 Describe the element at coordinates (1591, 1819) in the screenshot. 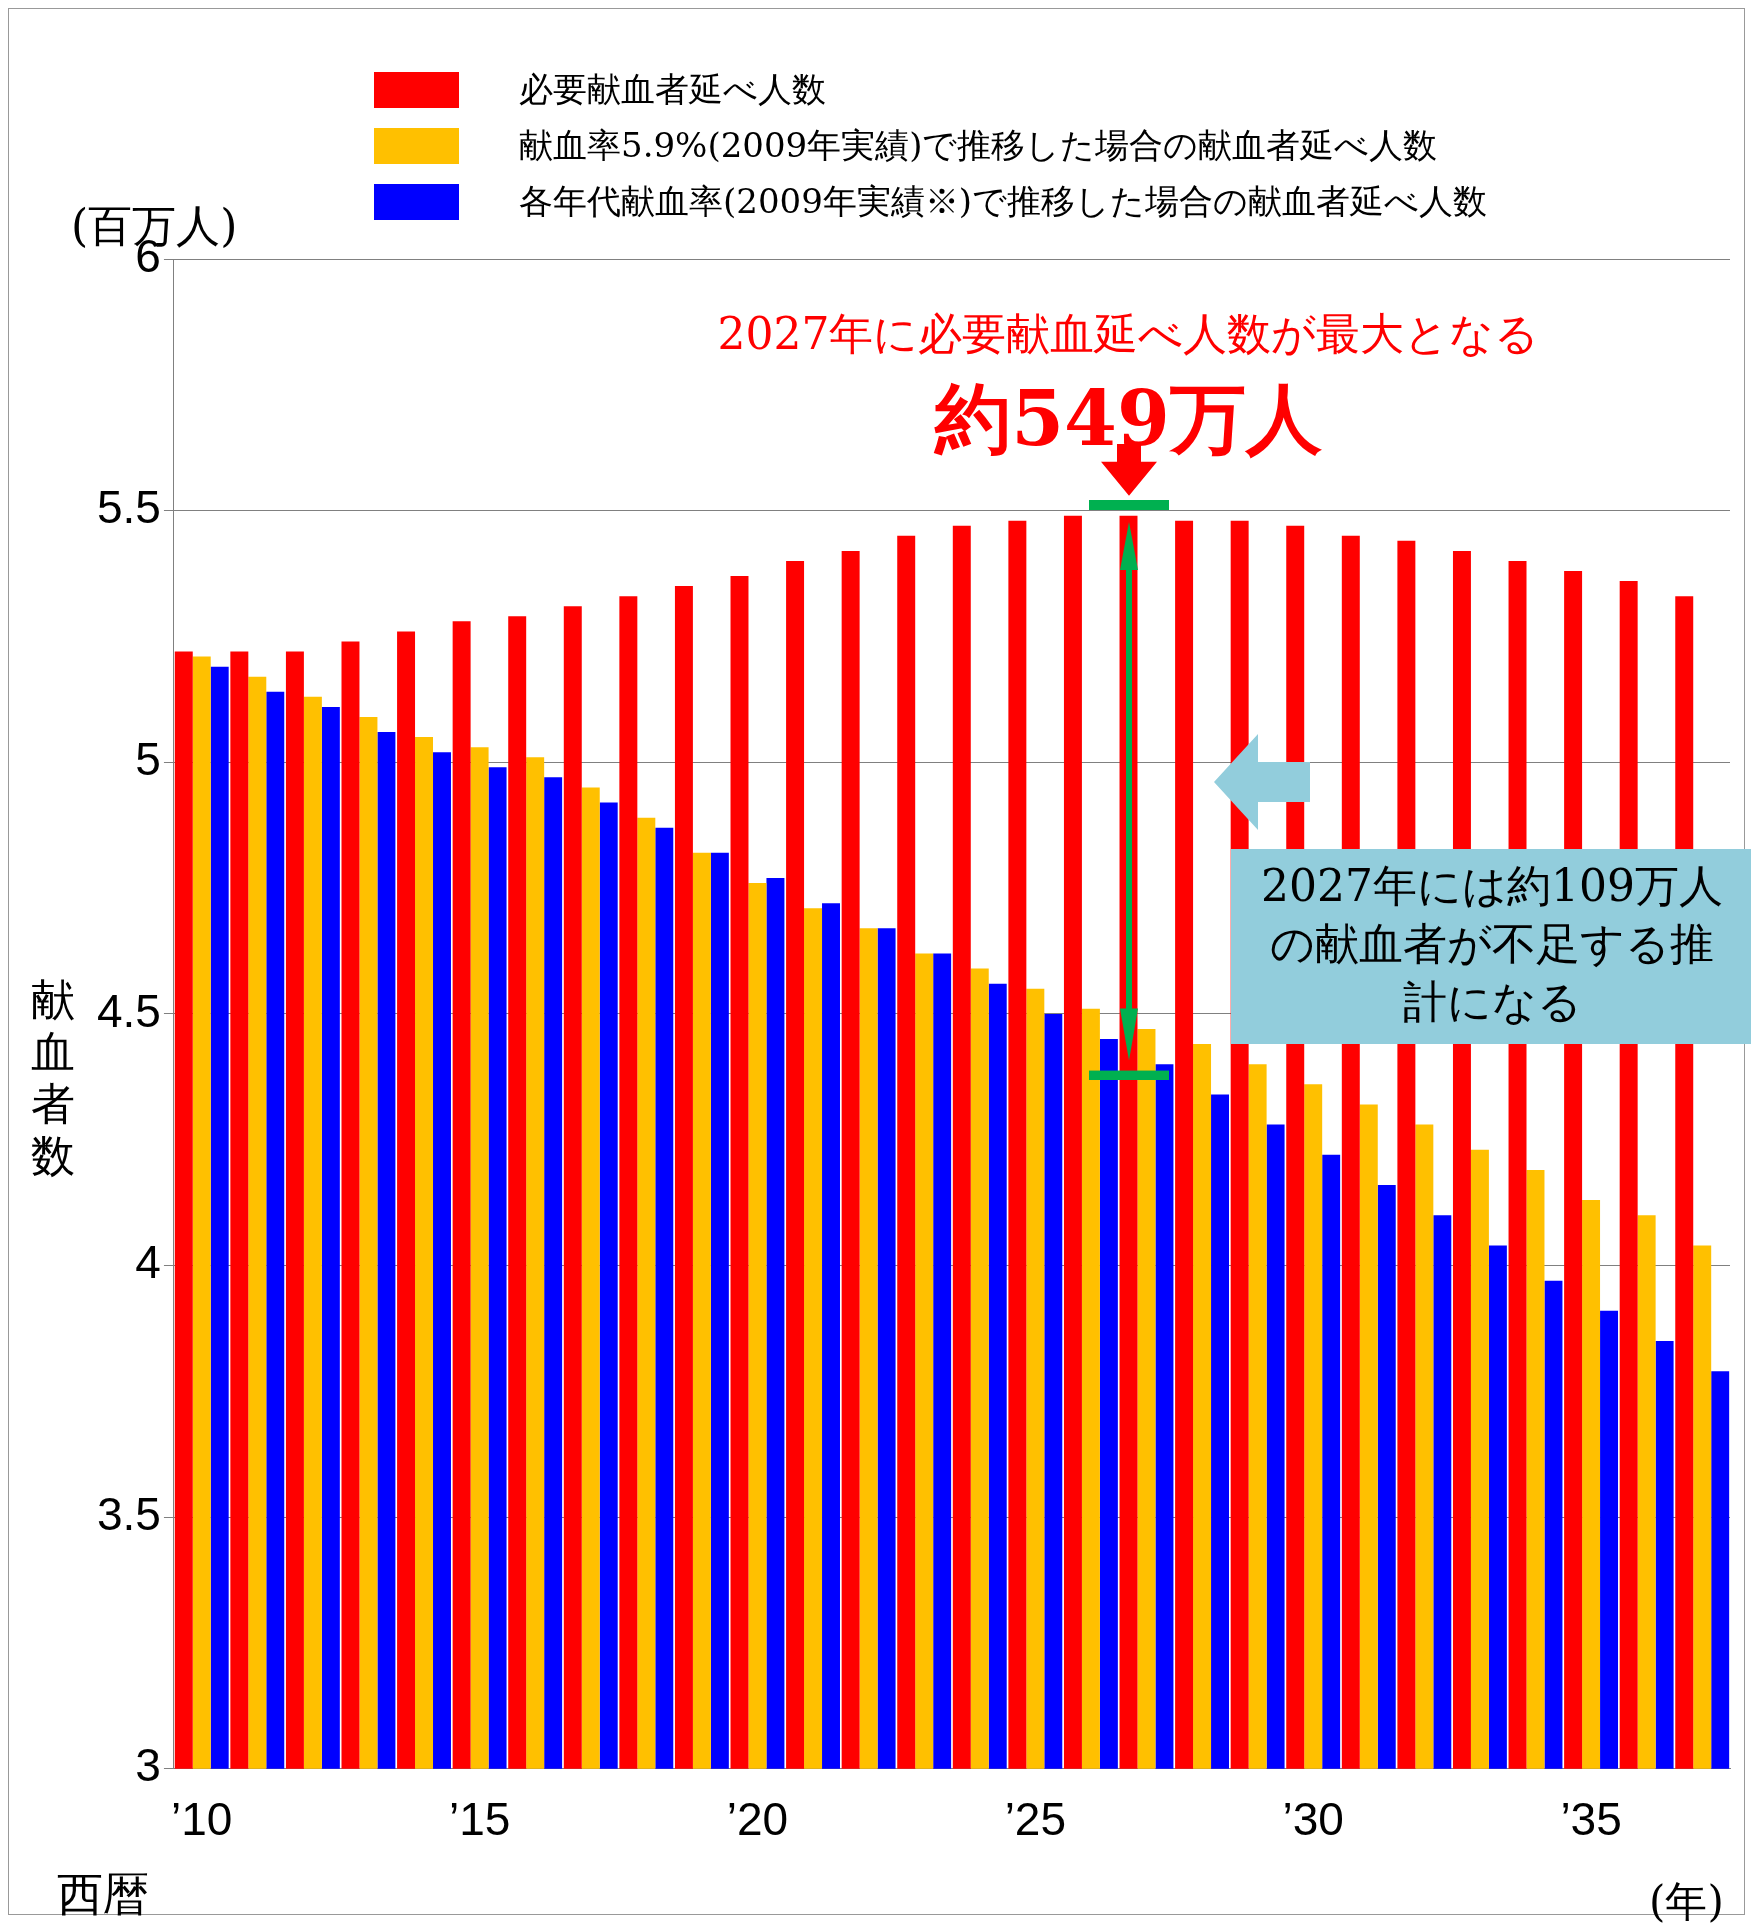

I see `x-tick-label: ’35` at that location.